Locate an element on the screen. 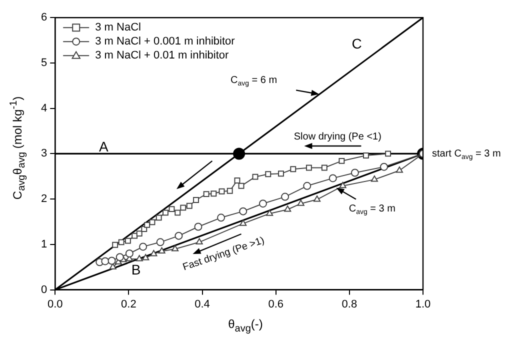 Image resolution: width=521 pixels, height=344 pixels. y-tick-label: 6 is located at coordinates (44, 18).